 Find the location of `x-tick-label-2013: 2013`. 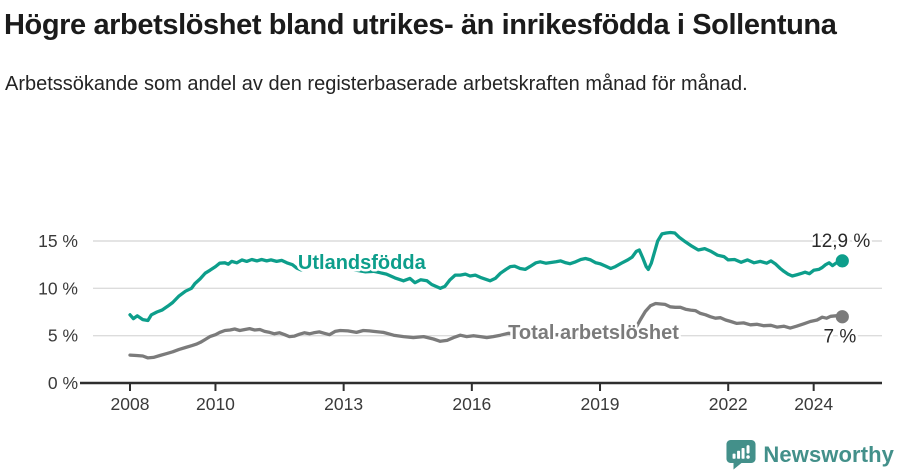

x-tick-label-2013: 2013 is located at coordinates (343, 404).